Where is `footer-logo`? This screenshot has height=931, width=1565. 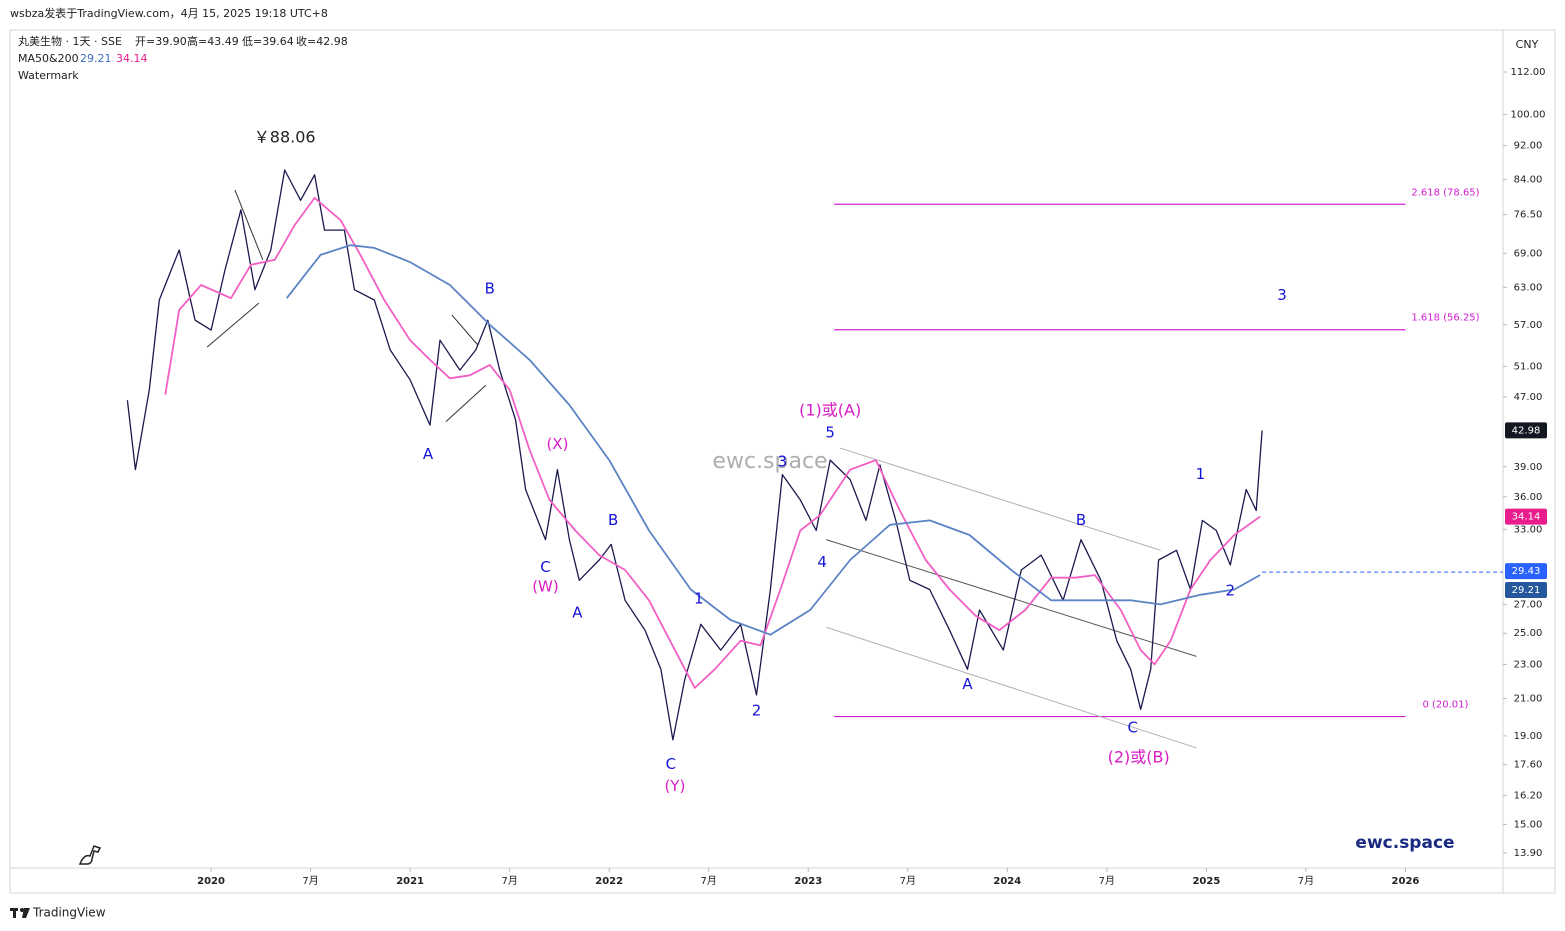
footer-logo is located at coordinates (20, 913).